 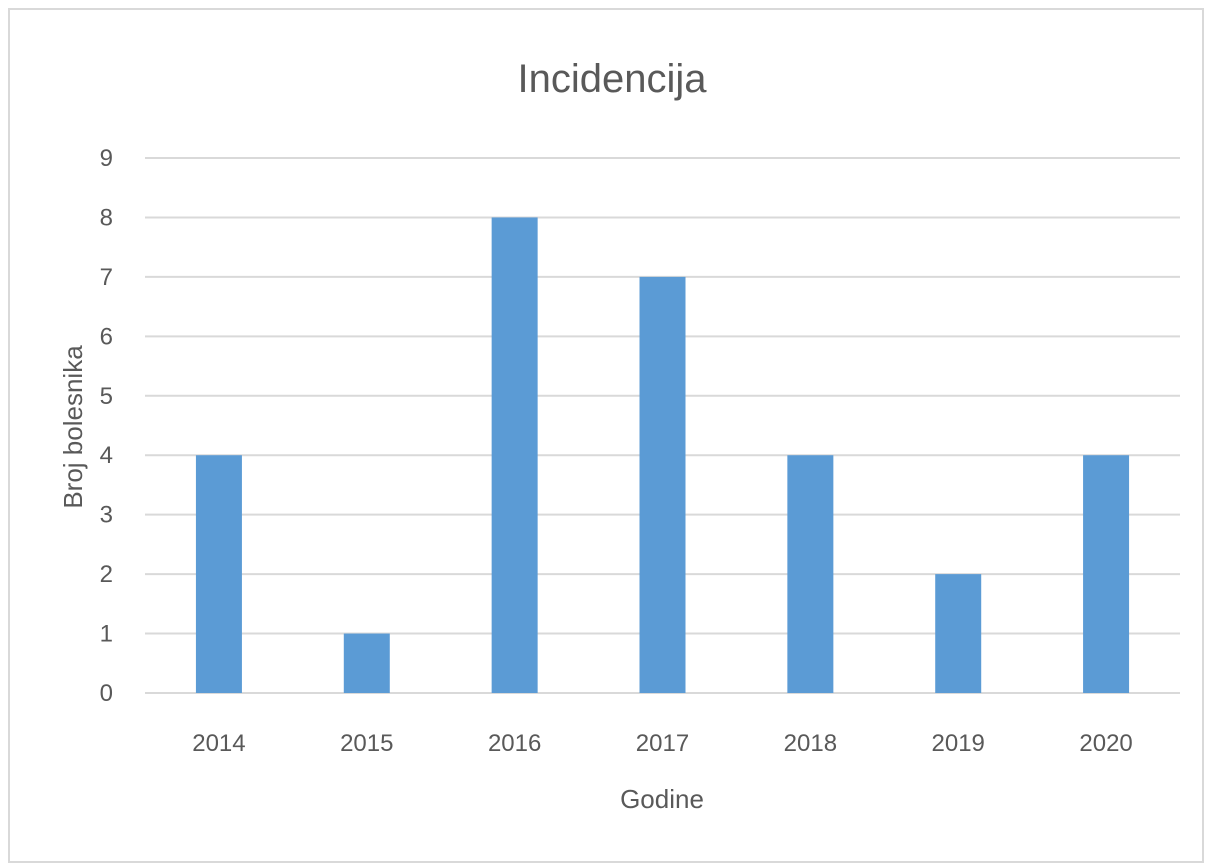 What do you see at coordinates (106, 426) in the screenshot?
I see `y-axis-ticks: 0 1 2 3 4 5 6 7 8 9` at bounding box center [106, 426].